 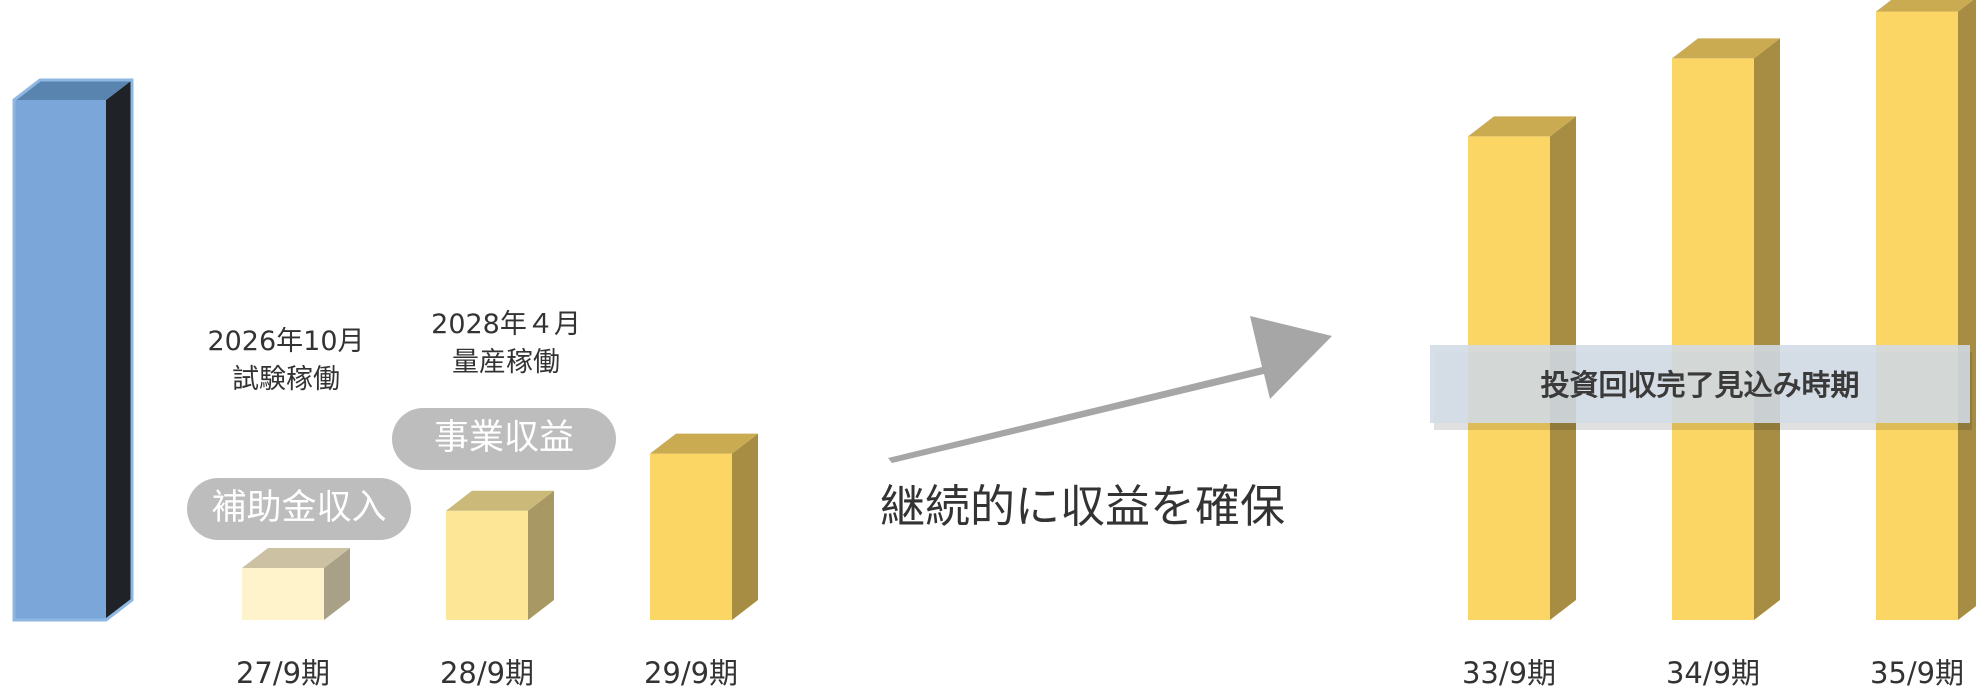 What do you see at coordinates (73, 90) in the screenshot?
I see `bar-1-top` at bounding box center [73, 90].